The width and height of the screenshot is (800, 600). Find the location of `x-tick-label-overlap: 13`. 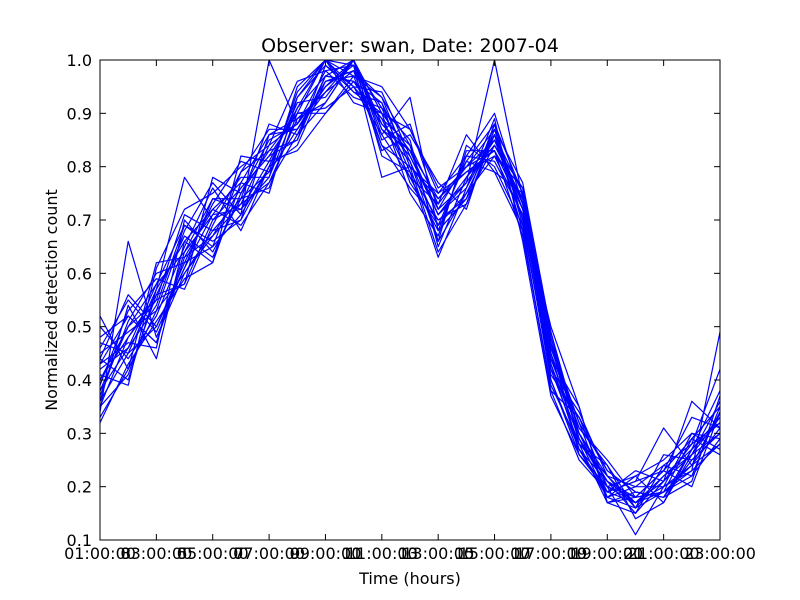

x-tick-label-overlap: 13 is located at coordinates (408, 553).